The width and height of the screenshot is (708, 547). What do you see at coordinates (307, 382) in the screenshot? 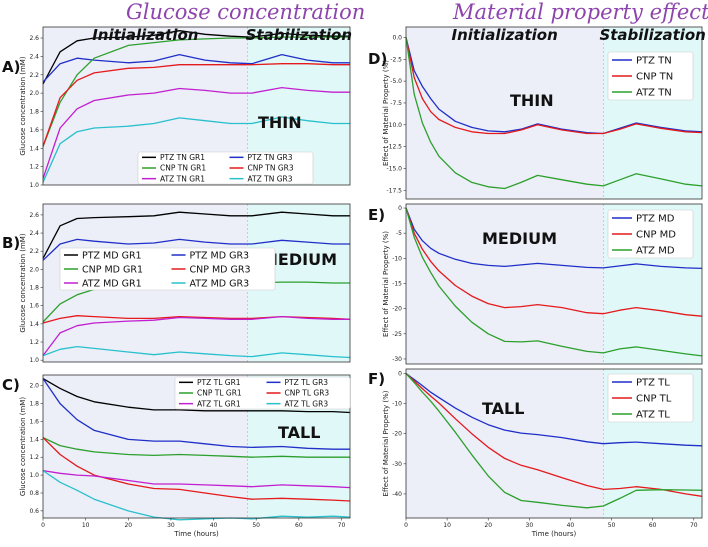
I see `legend-entry: PTZ TL GR3` at bounding box center [307, 382].